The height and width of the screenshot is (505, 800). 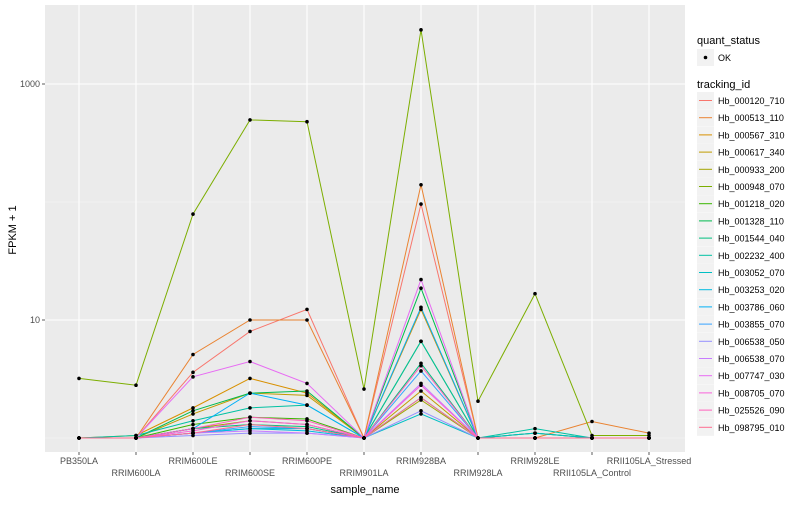 What do you see at coordinates (307, 461) in the screenshot?
I see `x-tick-label: RRIM600PE` at bounding box center [307, 461].